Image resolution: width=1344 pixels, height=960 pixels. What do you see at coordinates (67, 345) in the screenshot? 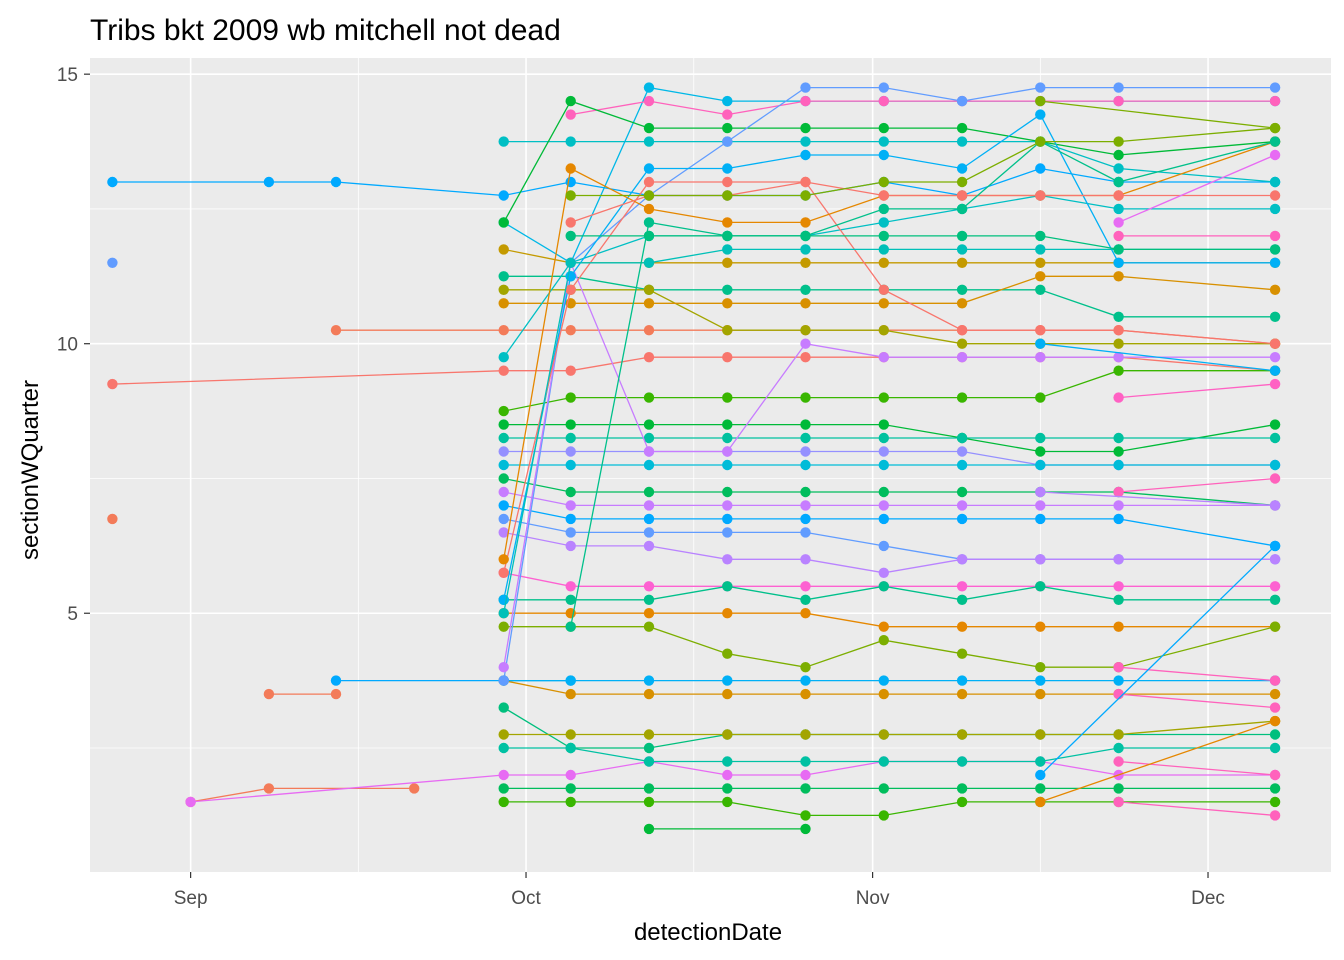
I see `y-tick-label: 10` at bounding box center [67, 345].